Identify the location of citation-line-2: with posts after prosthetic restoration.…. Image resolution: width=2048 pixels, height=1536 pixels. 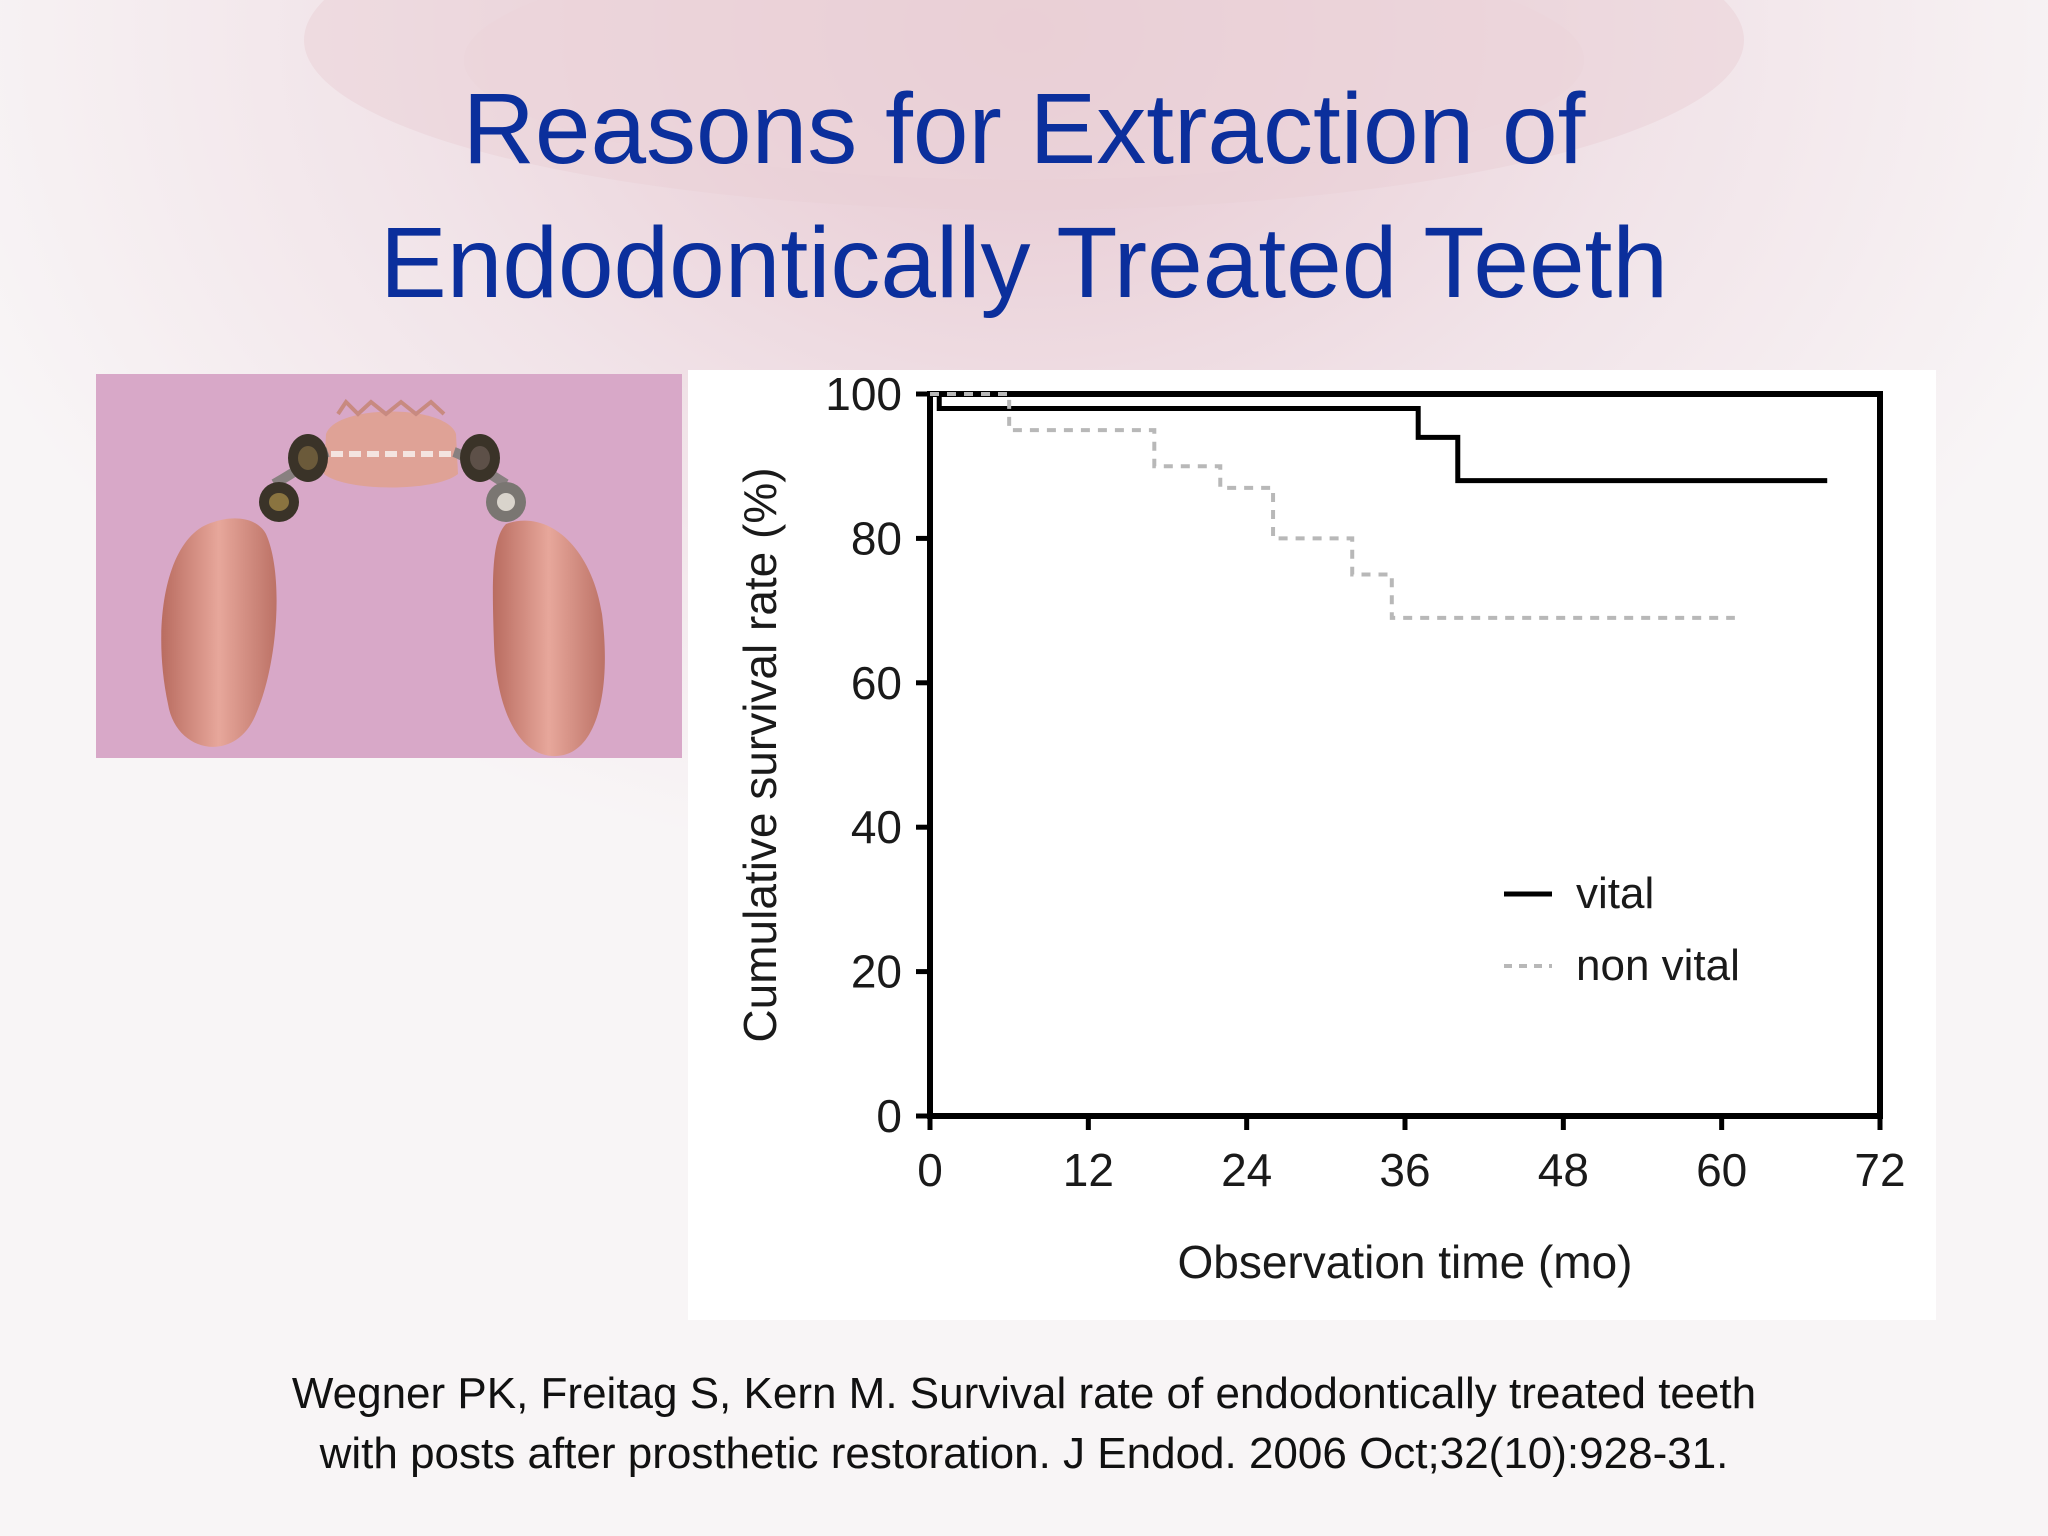
(1024, 1453).